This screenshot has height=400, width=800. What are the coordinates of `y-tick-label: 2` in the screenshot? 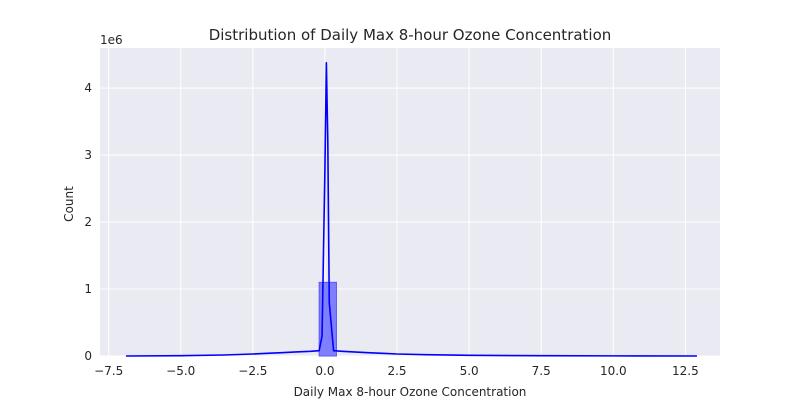 It's located at (88, 222).